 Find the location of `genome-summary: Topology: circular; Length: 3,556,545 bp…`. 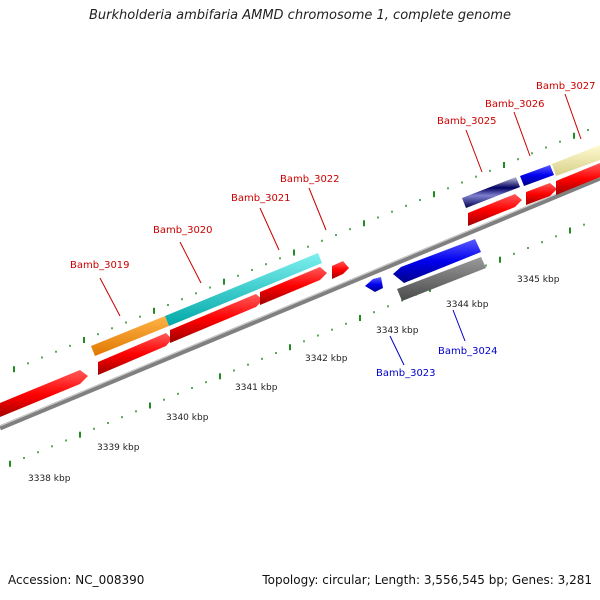

genome-summary: Topology: circular; Length: 3,556,545 bp… is located at coordinates (427, 580).